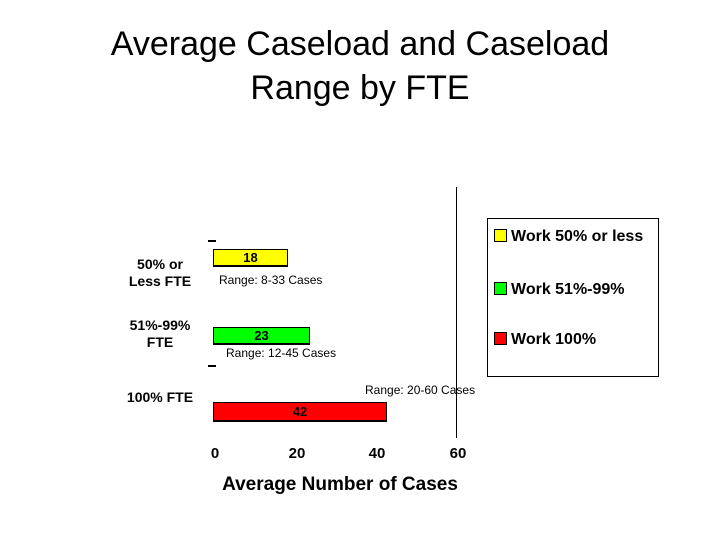 The image size is (720, 540). Describe the element at coordinates (215, 453) in the screenshot. I see `x-axis-tick-0: 0` at that location.